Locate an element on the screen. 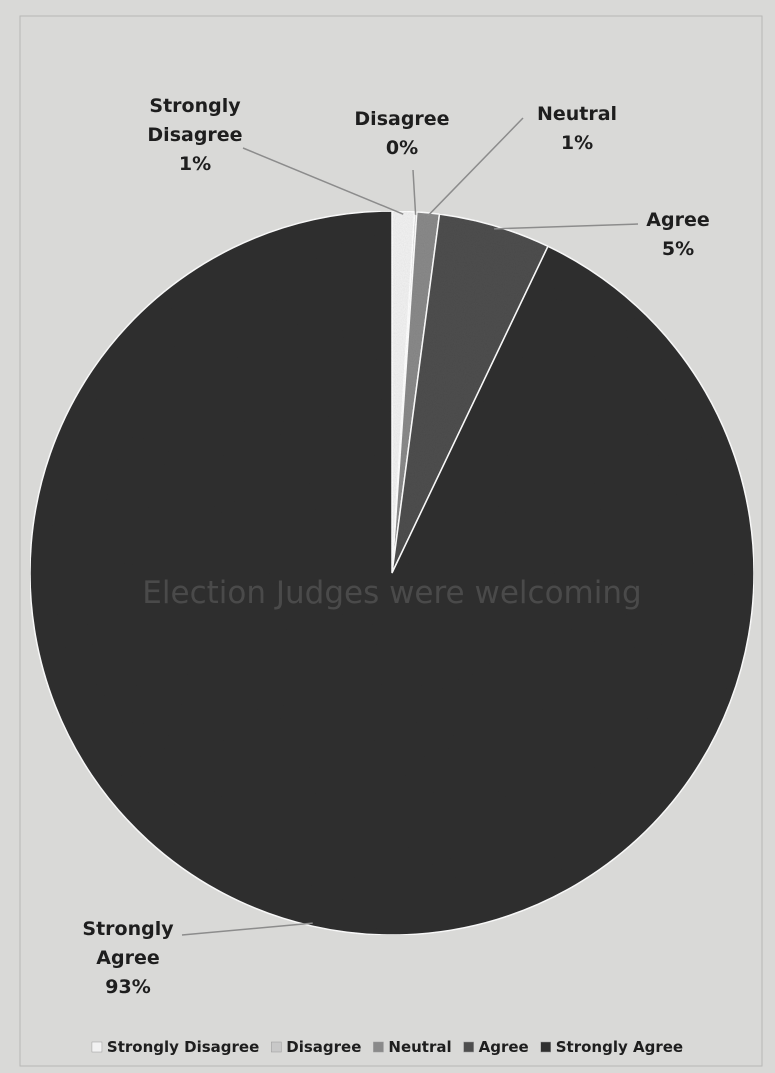 Image resolution: width=775 pixels, height=1073 pixels. slice-value-label: 0% is located at coordinates (402, 148).